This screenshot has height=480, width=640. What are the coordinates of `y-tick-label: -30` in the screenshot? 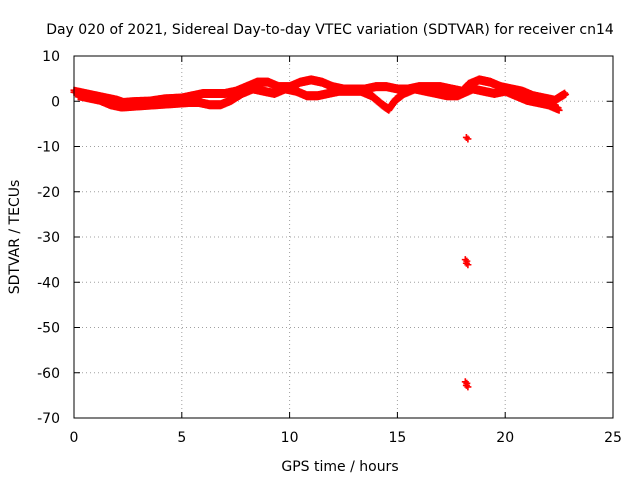 It's located at (48, 238).